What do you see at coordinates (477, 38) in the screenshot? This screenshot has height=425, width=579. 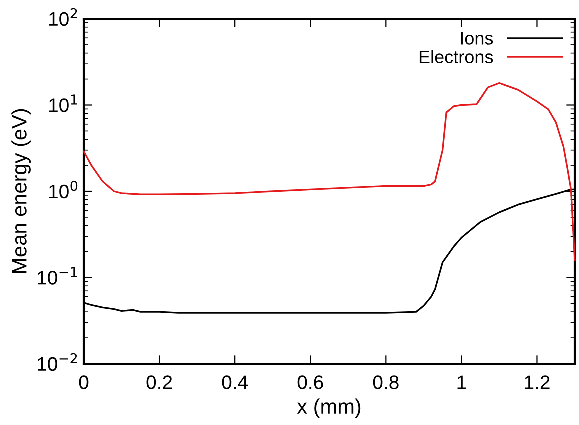 I see `legend-label: Ions` at bounding box center [477, 38].